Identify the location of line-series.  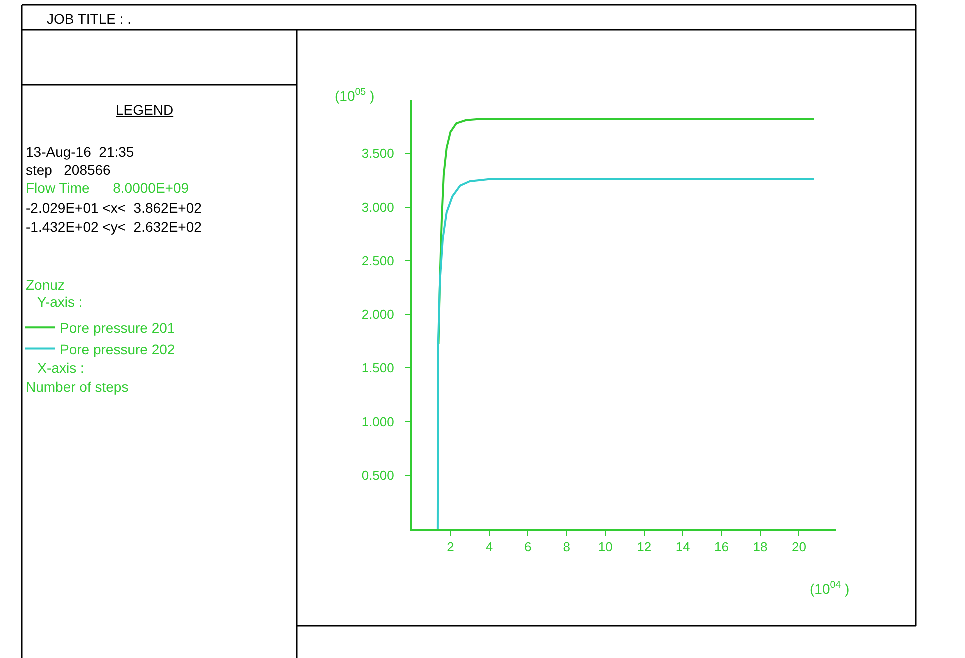
(627, 232).